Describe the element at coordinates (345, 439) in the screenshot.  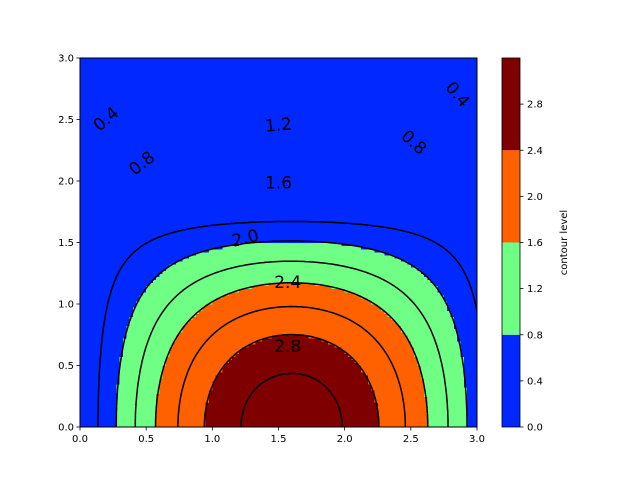
I see `x-tick-label: 2.0` at that location.